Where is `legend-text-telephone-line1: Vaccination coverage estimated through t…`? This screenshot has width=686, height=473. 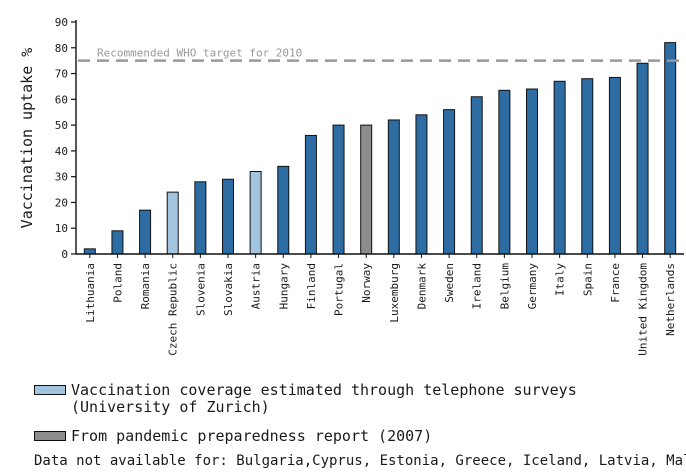
legend-text-telephone-line1: Vaccination coverage estimated through t… is located at coordinates (324, 390).